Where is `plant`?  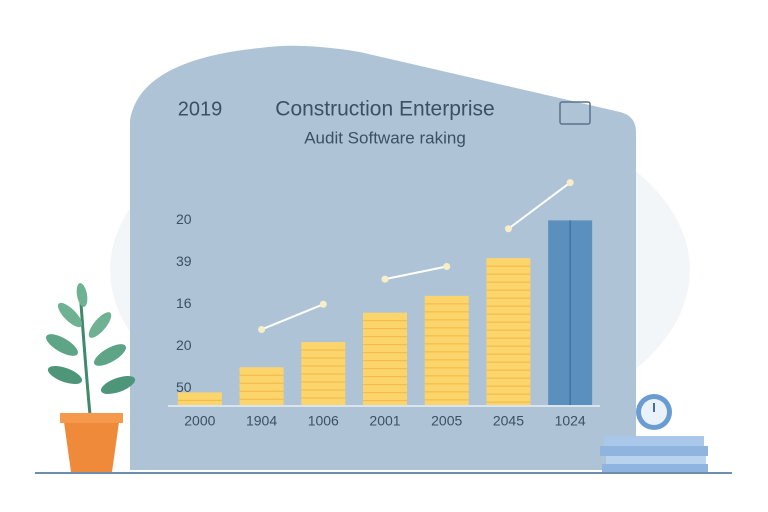
plant is located at coordinates (91, 377).